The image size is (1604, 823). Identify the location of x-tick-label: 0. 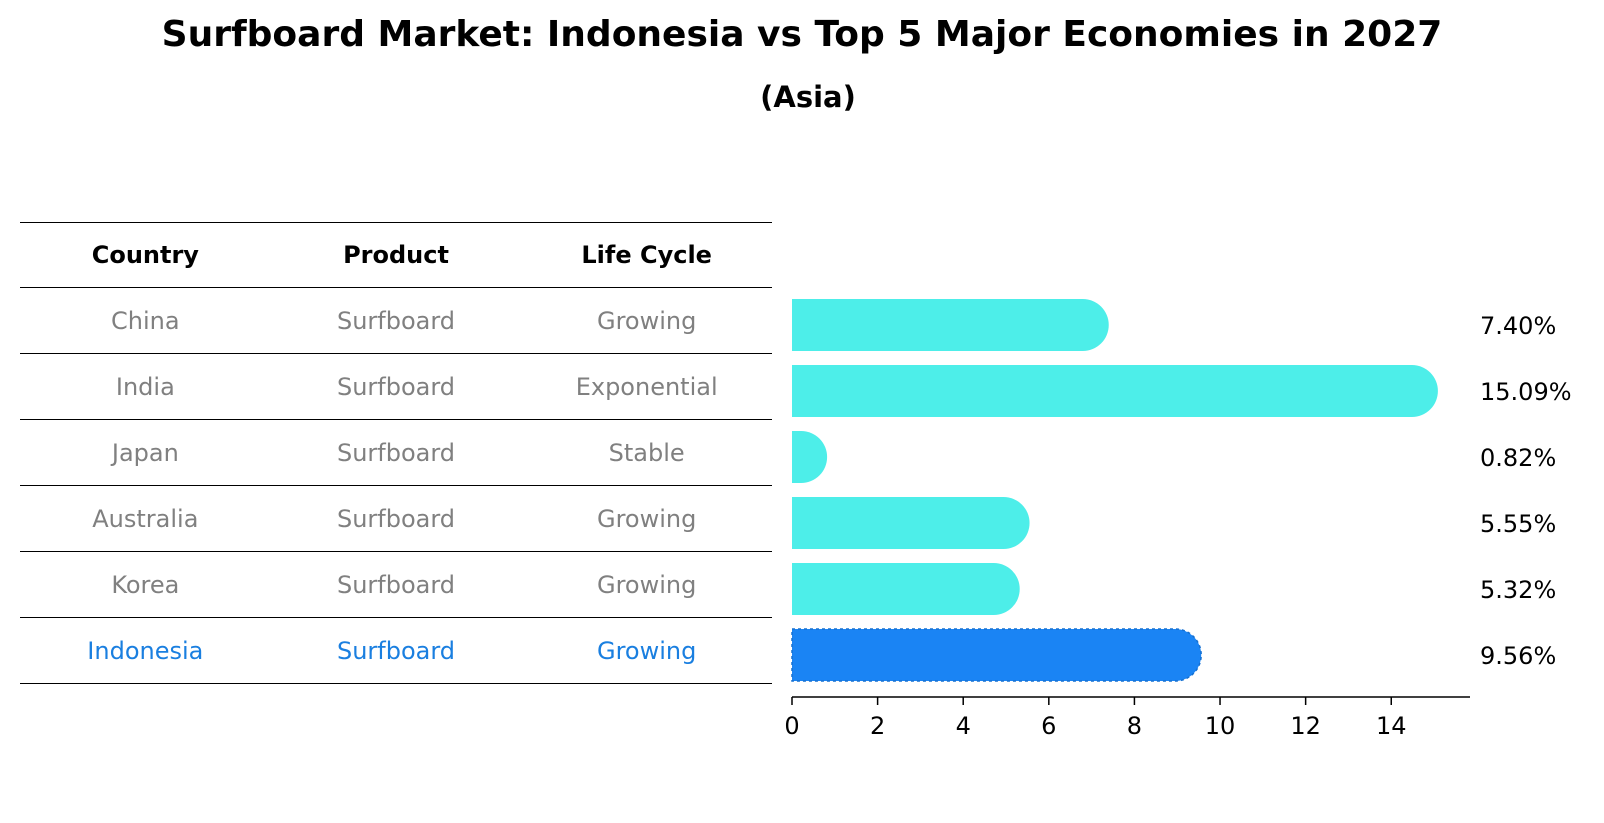
(791, 726).